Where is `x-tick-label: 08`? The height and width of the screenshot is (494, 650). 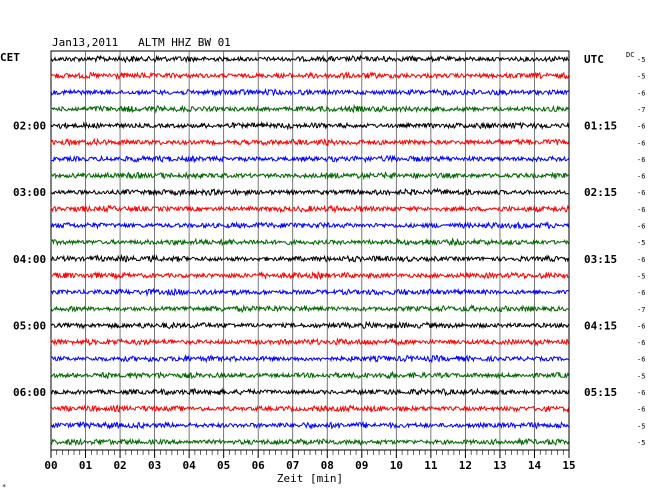 x-tick-label: 08 is located at coordinates (327, 465).